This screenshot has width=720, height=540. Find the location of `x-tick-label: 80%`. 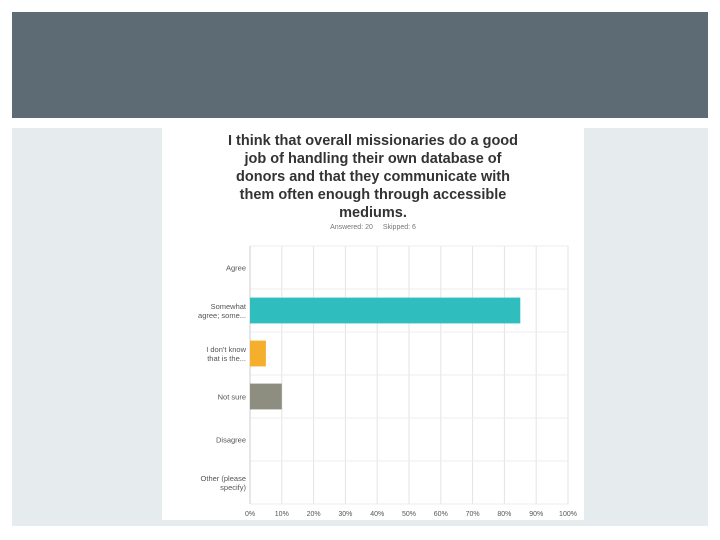

x-tick-label: 80% is located at coordinates (504, 514).